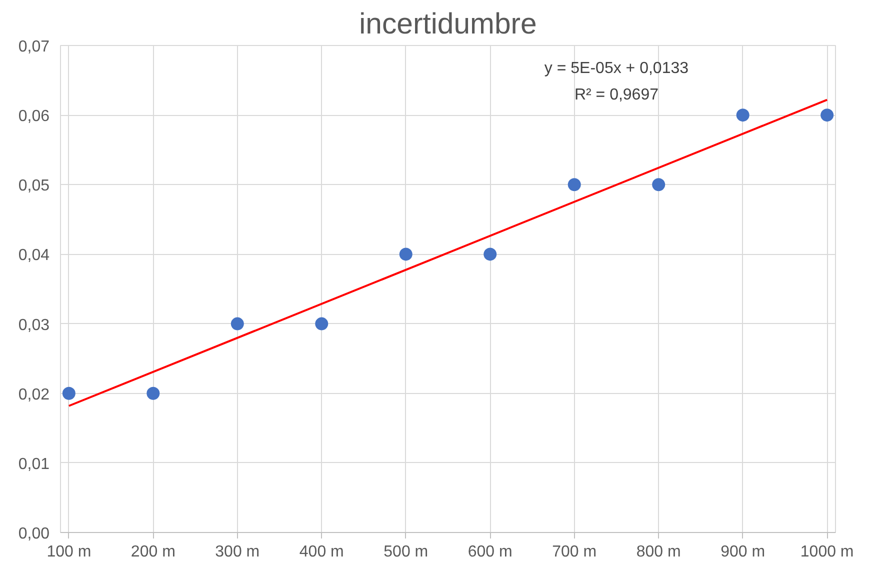 The image size is (893, 580). Describe the element at coordinates (34, 117) in the screenshot. I see `y-tick-label: 0,06` at that location.